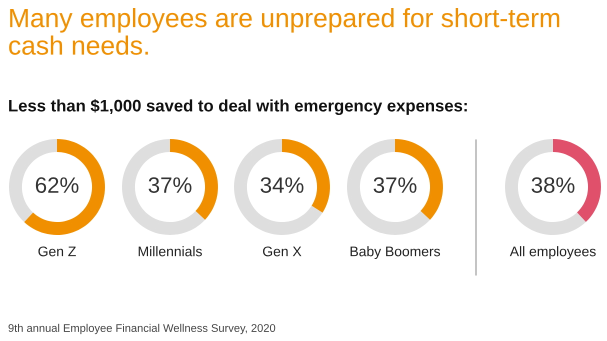 Image resolution: width=607 pixels, height=341 pixels. What do you see at coordinates (282, 251) in the screenshot?
I see `text: Gen X` at bounding box center [282, 251].